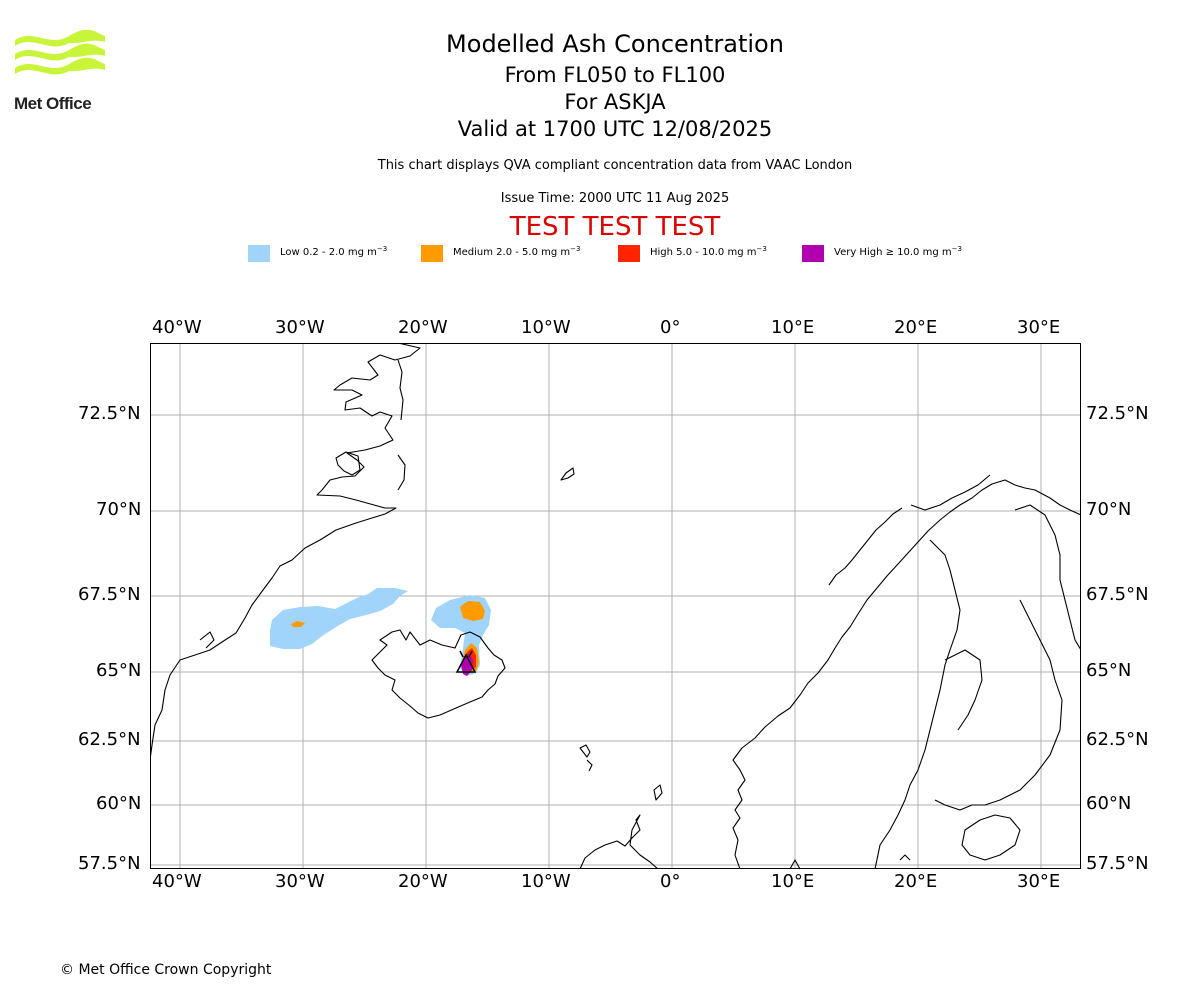  I want to click on lat-tick-left-67-5: 67.5°N, so click(109, 594).